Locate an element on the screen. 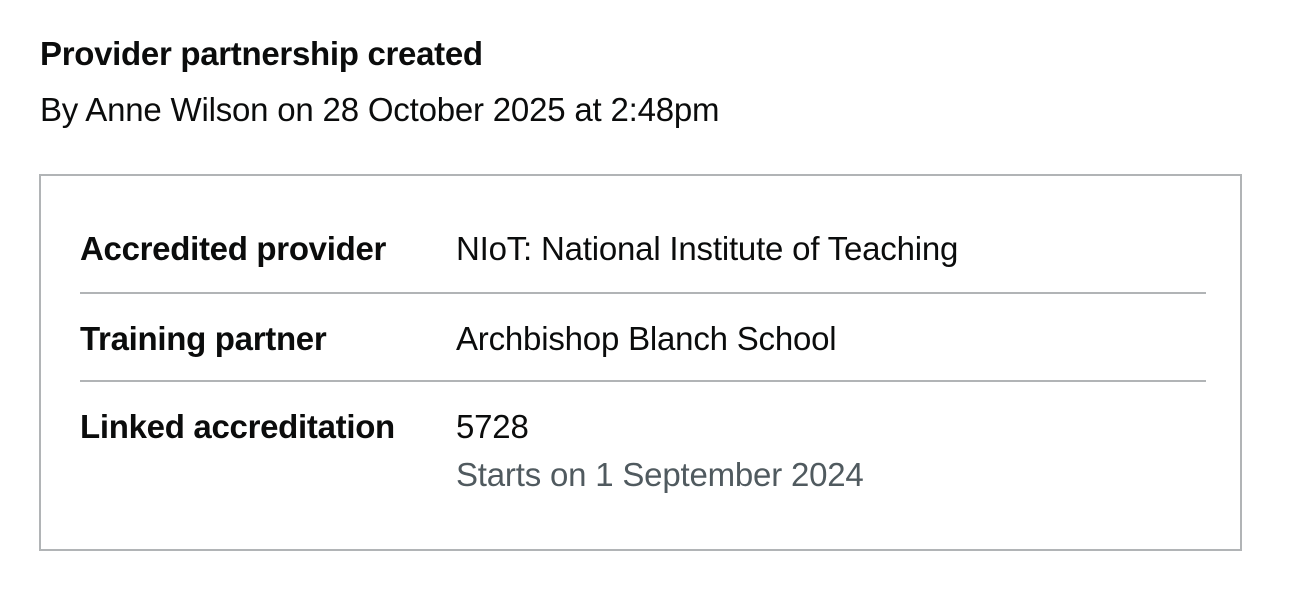 This screenshot has width=1290, height=600. summary-value: NIoT: National Institute of Teaching is located at coordinates (707, 248).